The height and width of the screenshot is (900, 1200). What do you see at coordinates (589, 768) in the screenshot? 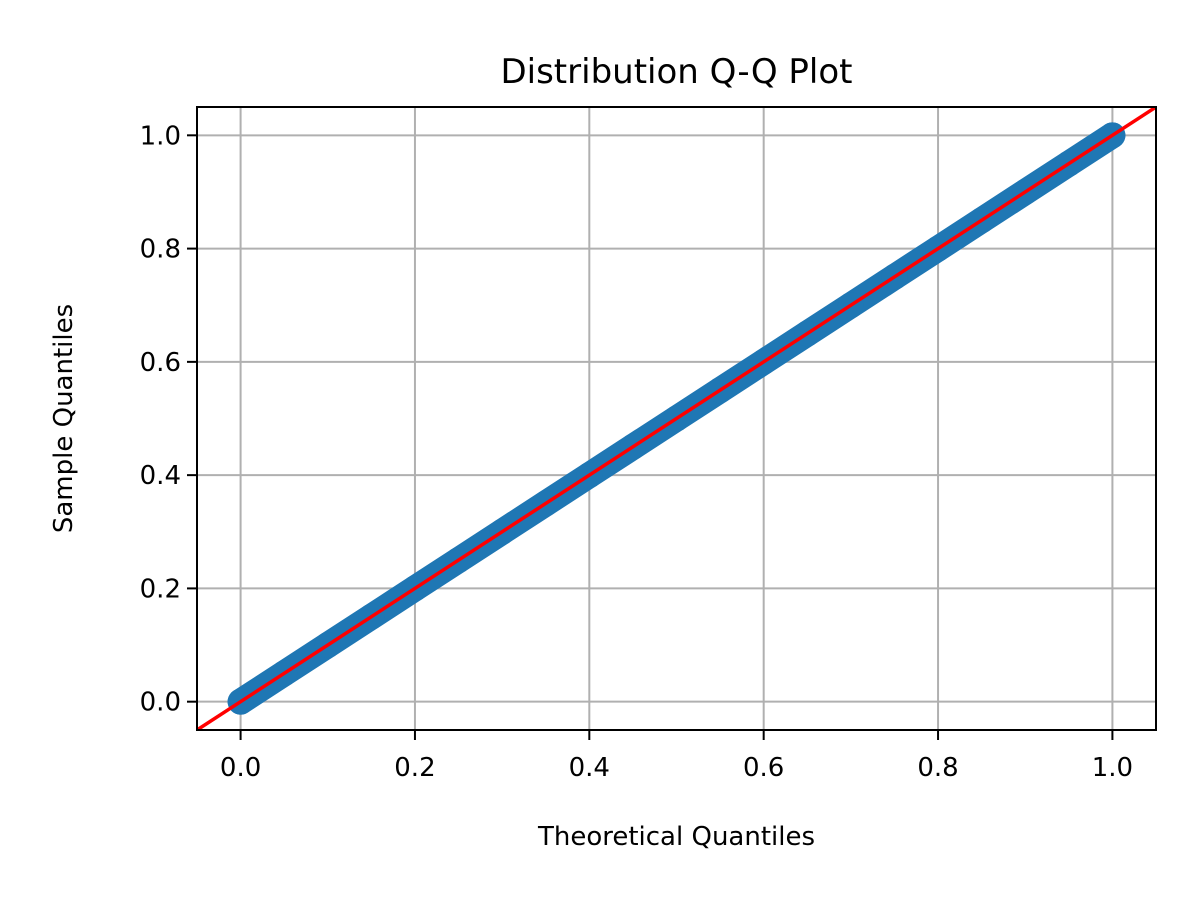
I see `x-tick-label: 0.4` at bounding box center [589, 768].